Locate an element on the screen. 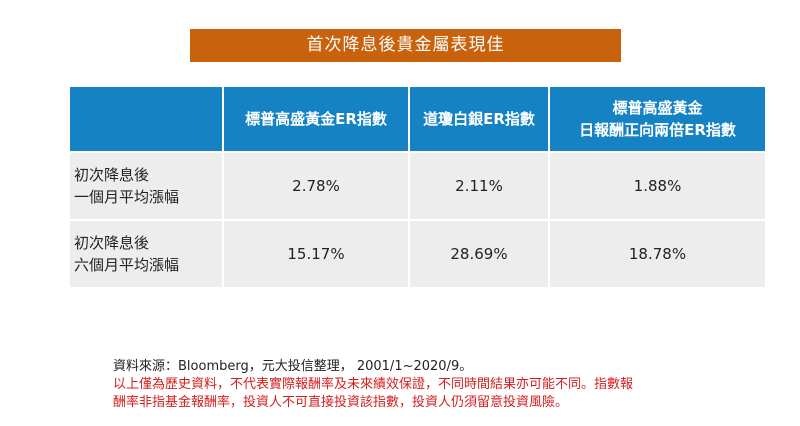 This screenshot has height=426, width=800. table-cell: 2.78% is located at coordinates (317, 185).